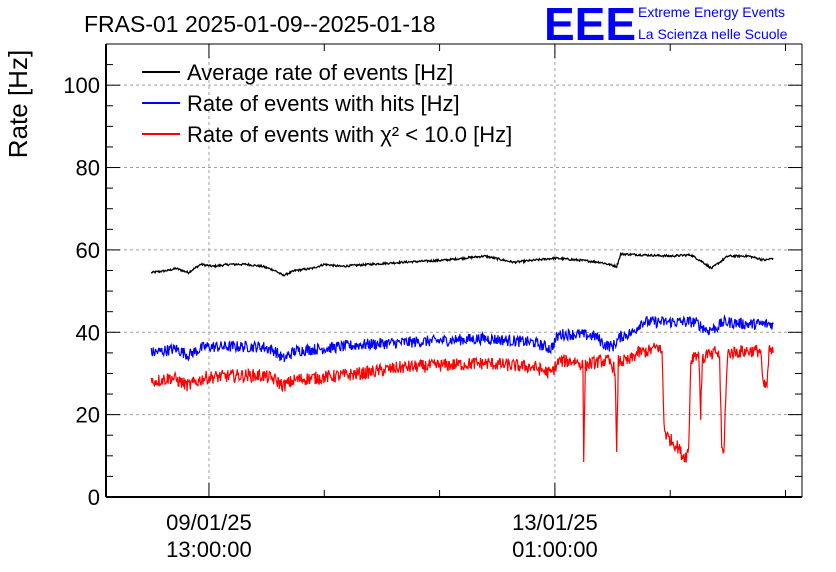  I want to click on y-tick-label: 100, so click(81, 85).